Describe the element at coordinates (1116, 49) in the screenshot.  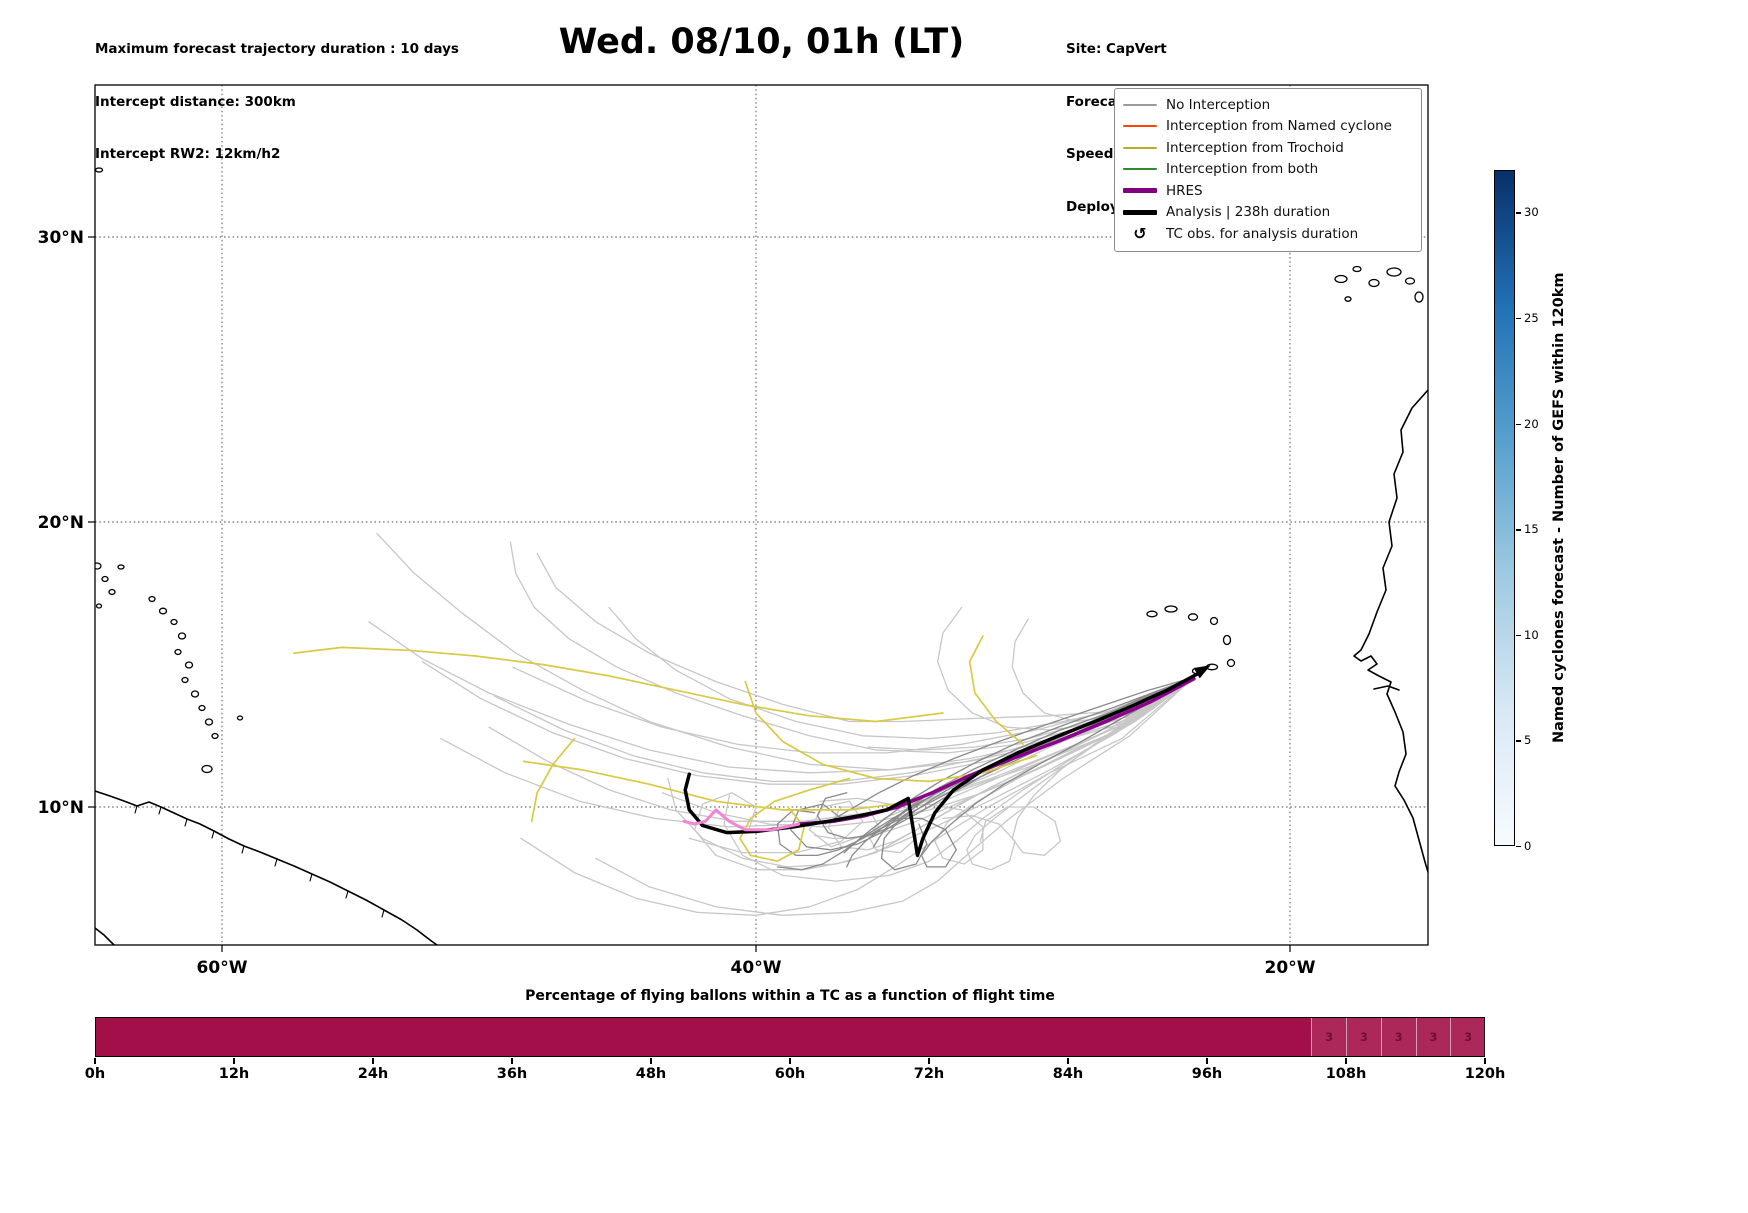
I see `info-site: Site: CapVert` at that location.